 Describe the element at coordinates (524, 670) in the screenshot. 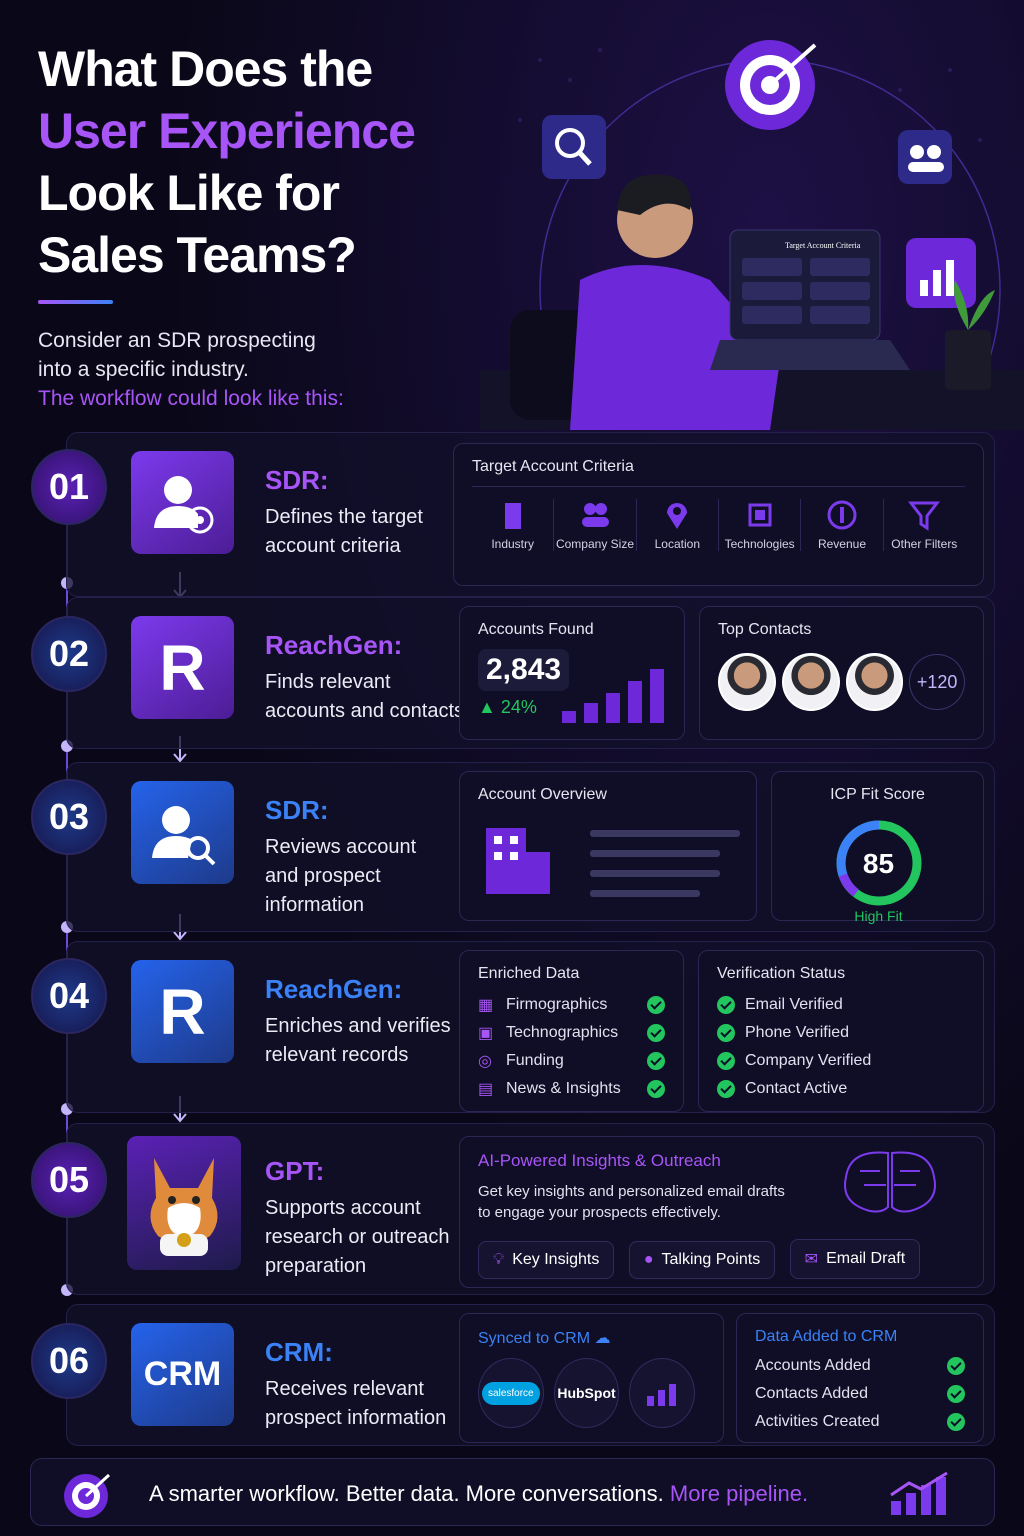

I see `accounts-value: 2,843` at that location.